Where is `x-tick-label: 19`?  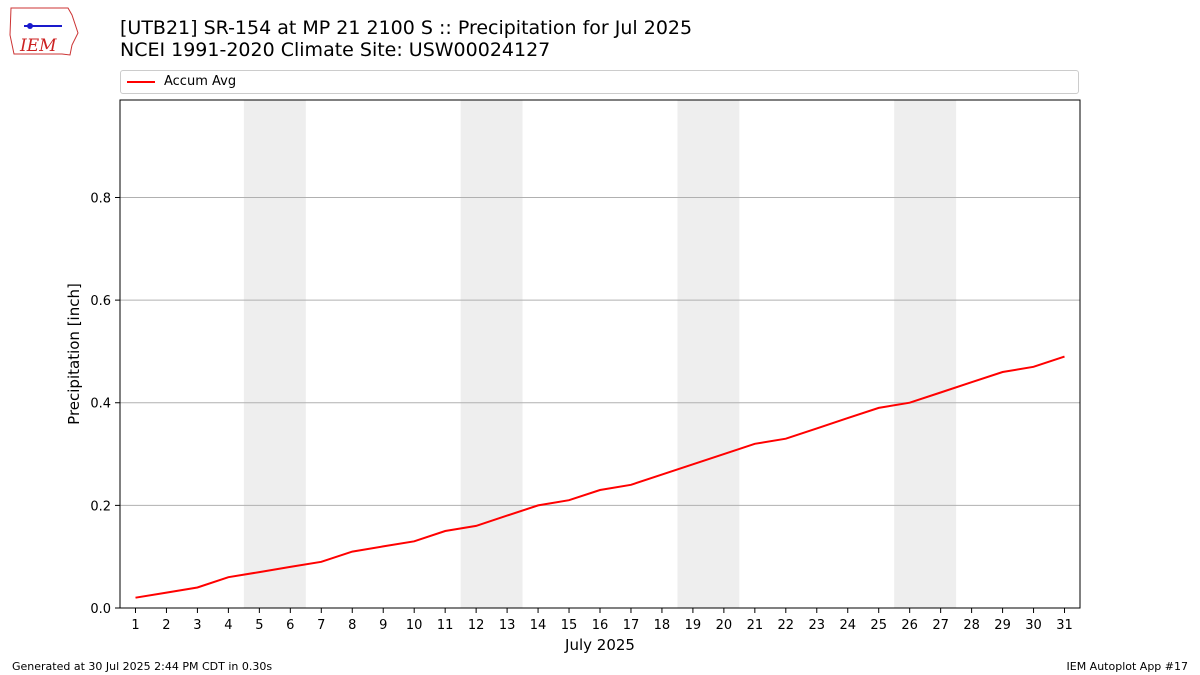
x-tick-label: 19 is located at coordinates (693, 625).